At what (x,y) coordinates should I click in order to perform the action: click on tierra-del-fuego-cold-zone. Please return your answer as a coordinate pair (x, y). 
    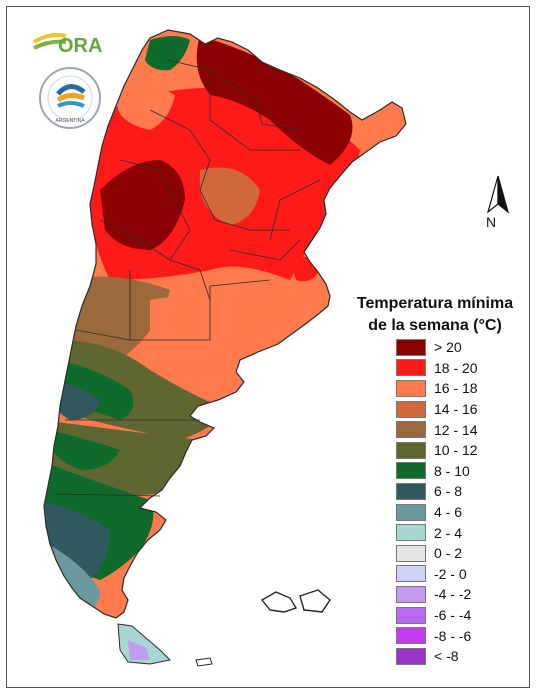
    Looking at the image, I should click on (139, 650).